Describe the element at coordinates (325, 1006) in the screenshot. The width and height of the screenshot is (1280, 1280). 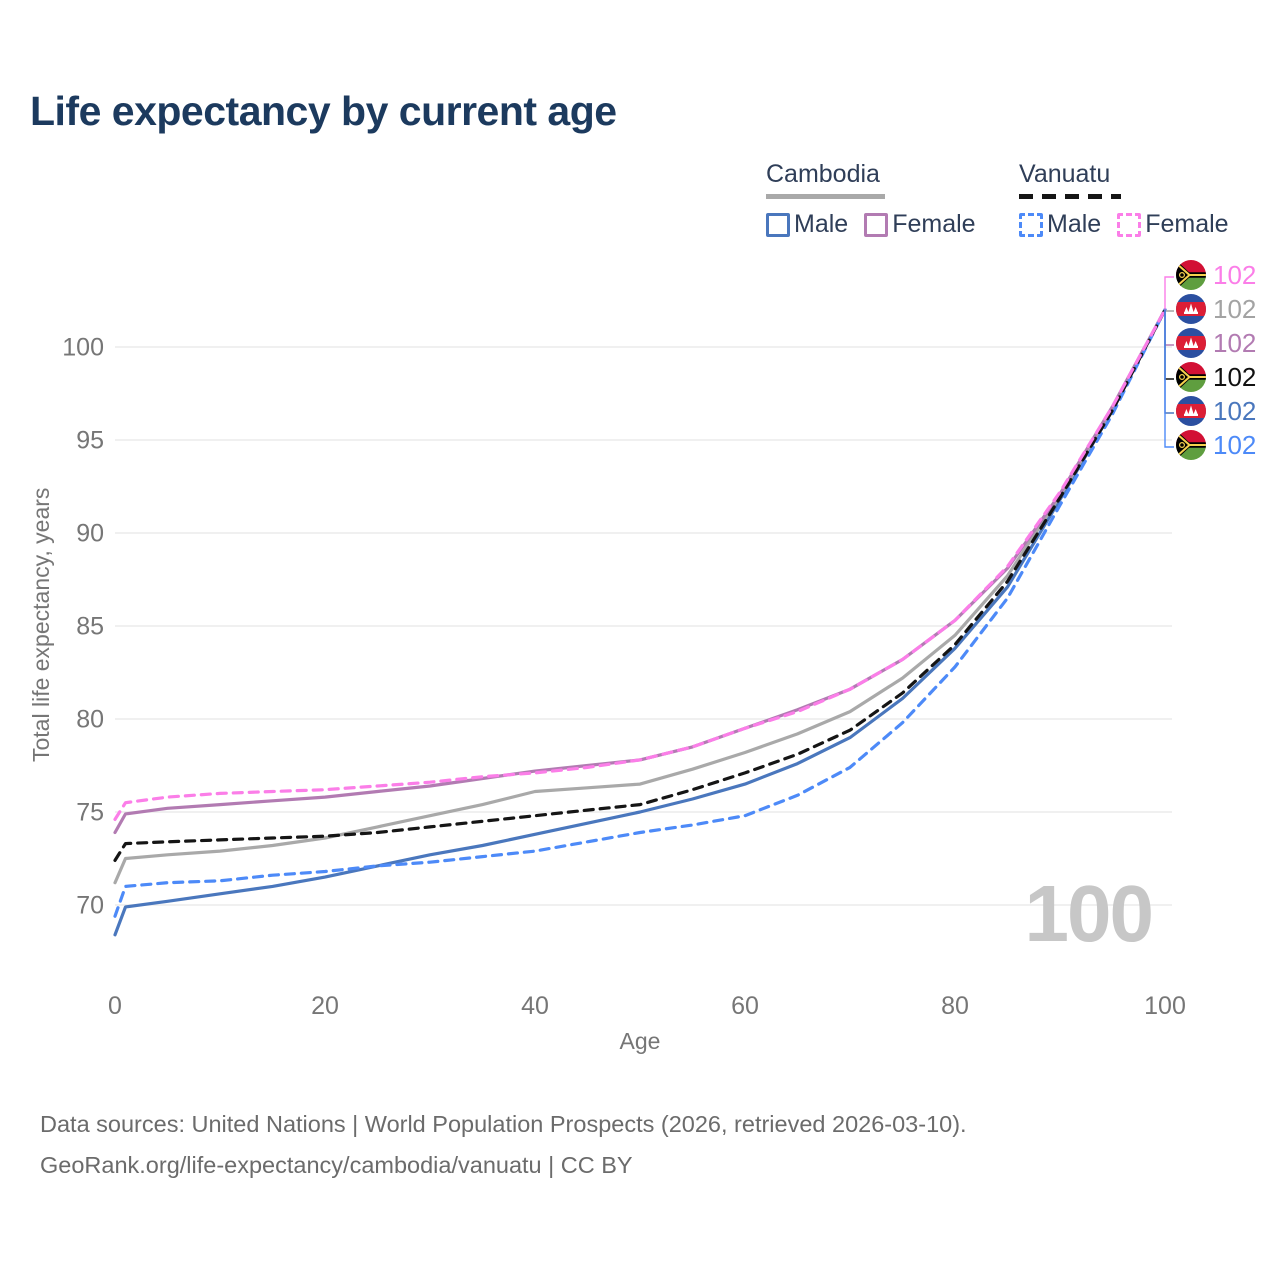
I see `x-tick-20: 20` at that location.